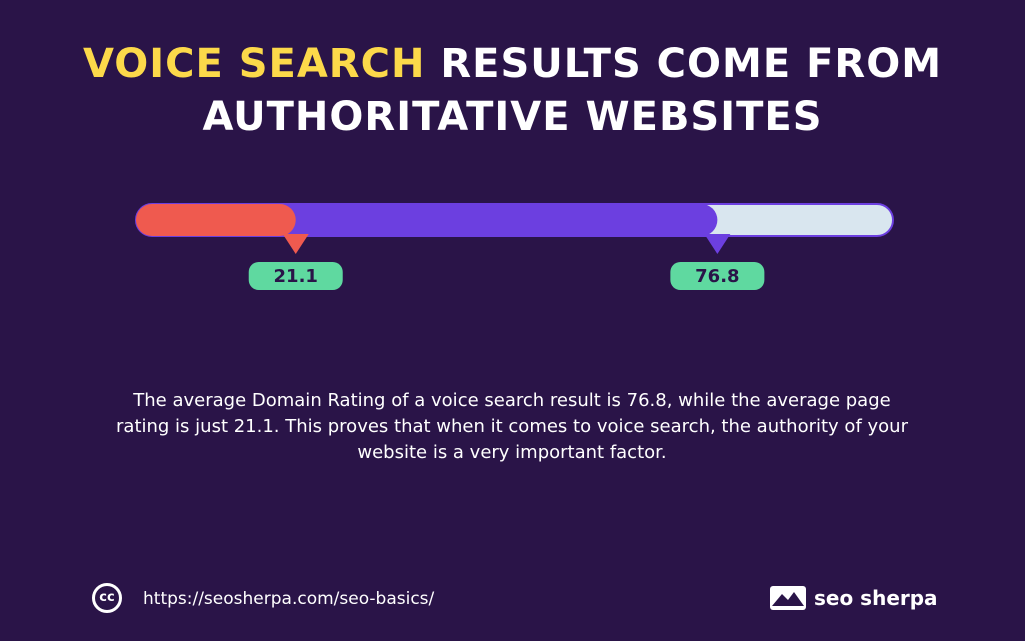 Image resolution: width=1025 pixels, height=641 pixels. What do you see at coordinates (216, 220) in the screenshot?
I see `bar` at bounding box center [216, 220].